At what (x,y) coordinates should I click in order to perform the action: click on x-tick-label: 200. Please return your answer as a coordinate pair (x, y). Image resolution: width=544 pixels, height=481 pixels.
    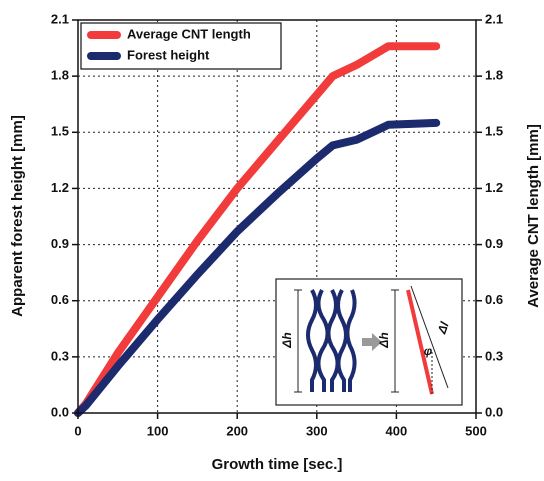
    Looking at the image, I should click on (237, 430).